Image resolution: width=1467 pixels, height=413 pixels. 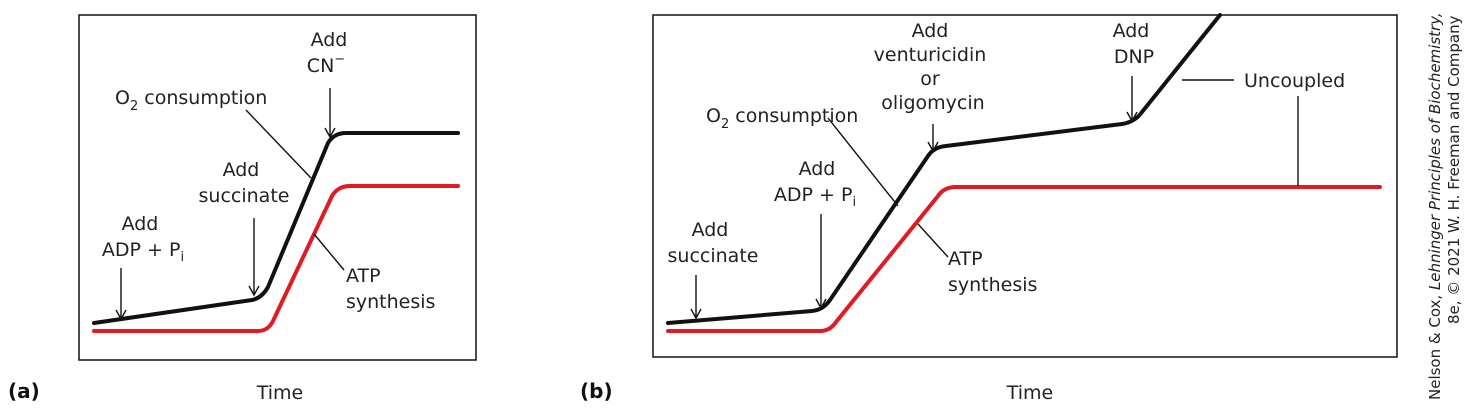 What do you see at coordinates (933, 240) in the screenshot?
I see `panel-b-atp-leader` at bounding box center [933, 240].